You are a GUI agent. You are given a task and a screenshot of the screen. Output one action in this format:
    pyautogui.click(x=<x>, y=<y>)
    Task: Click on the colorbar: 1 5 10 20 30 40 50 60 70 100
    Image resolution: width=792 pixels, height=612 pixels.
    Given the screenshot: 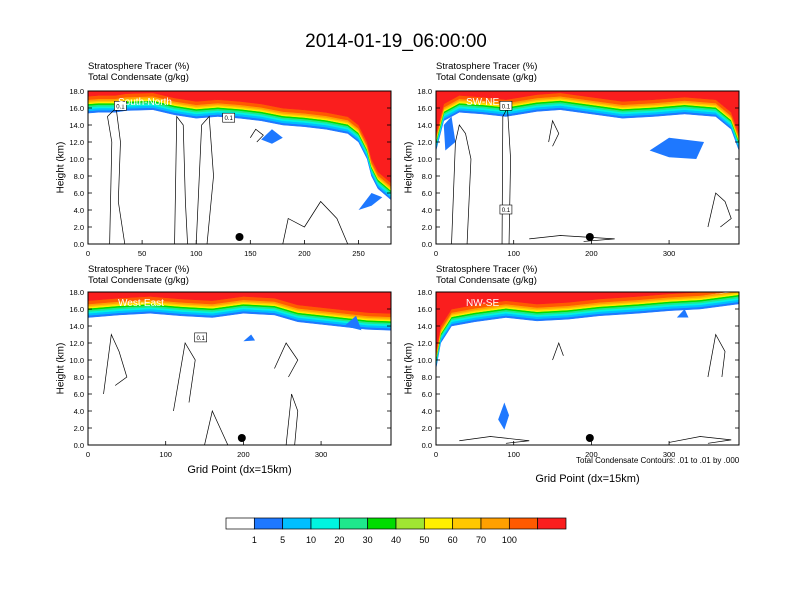 What is the action you would take?
    pyautogui.click(x=396, y=531)
    